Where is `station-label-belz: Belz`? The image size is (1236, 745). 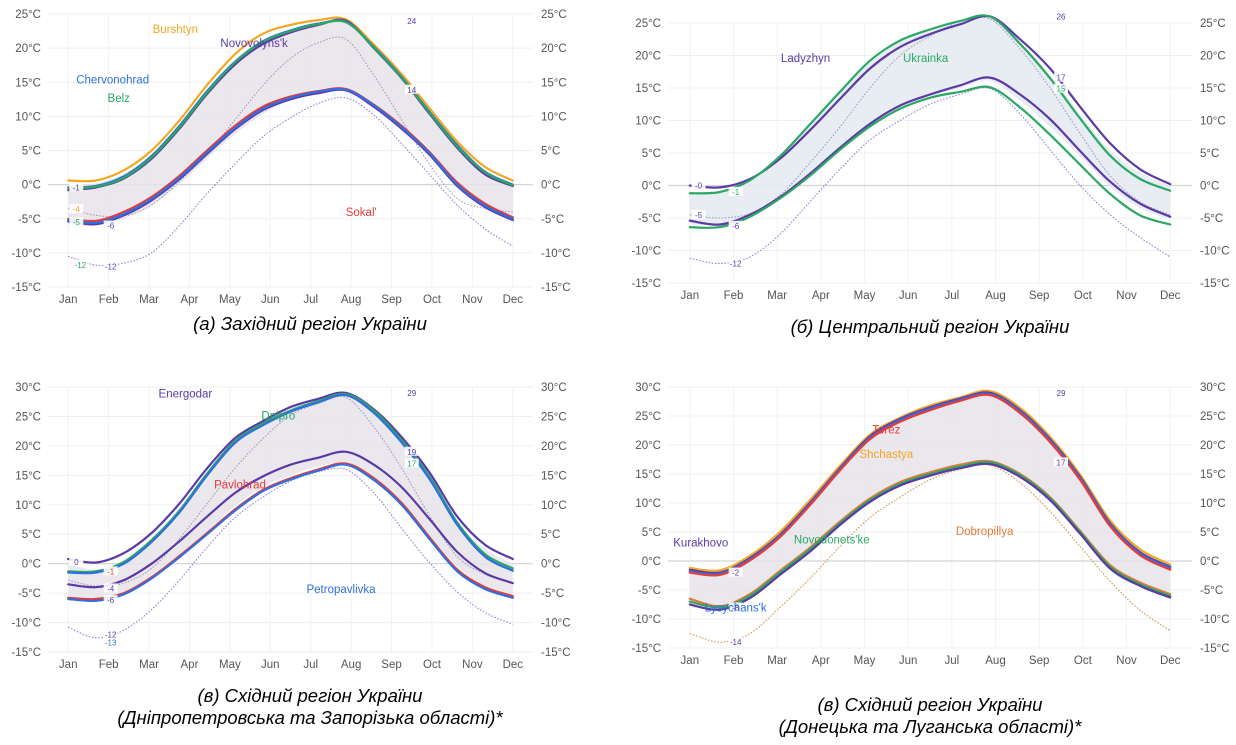 station-label-belz: Belz is located at coordinates (119, 99).